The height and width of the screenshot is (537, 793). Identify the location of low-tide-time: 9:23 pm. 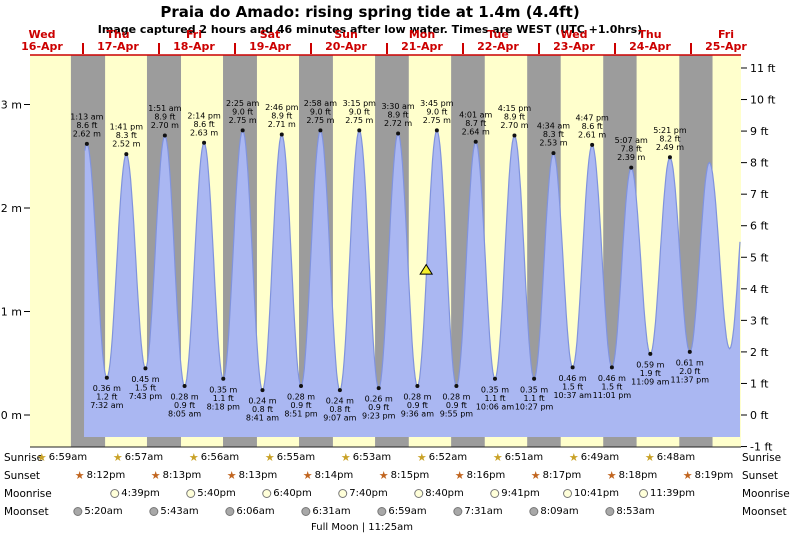
(379, 416).